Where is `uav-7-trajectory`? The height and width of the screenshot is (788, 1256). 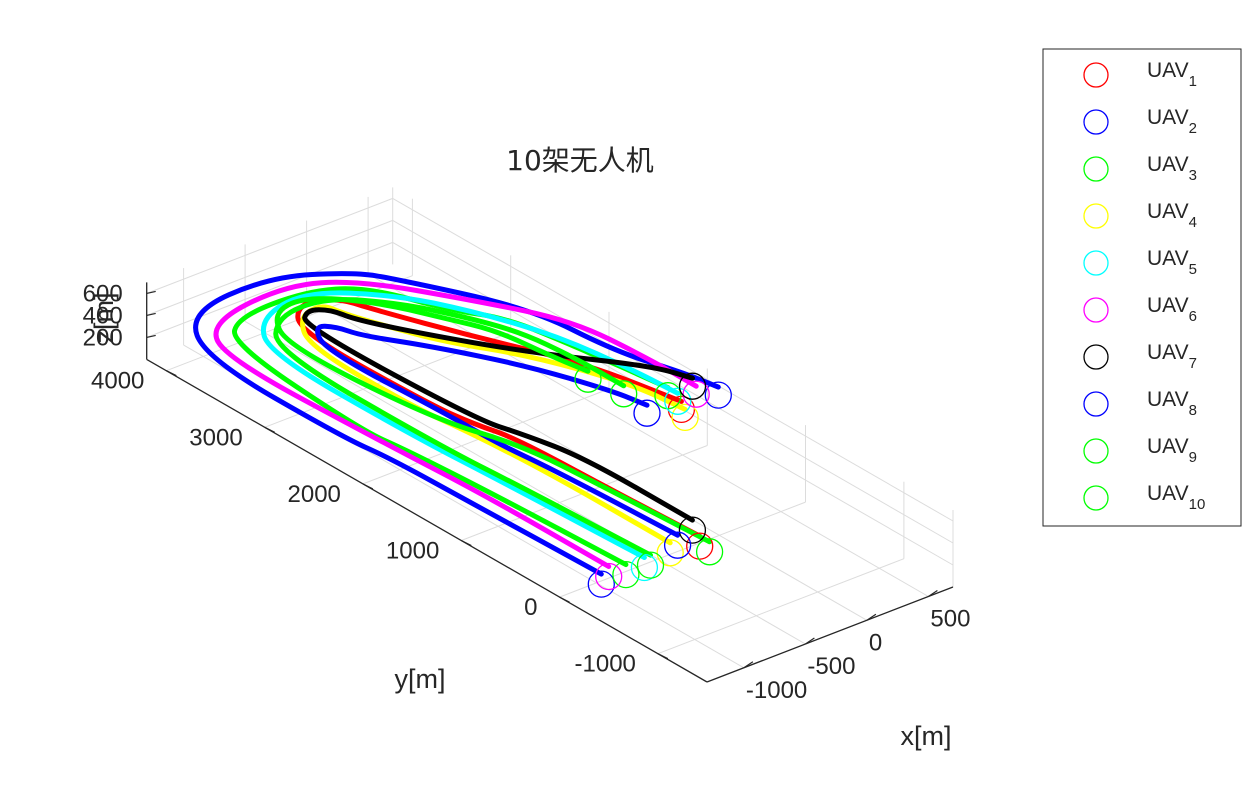
uav-7-trajectory is located at coordinates (498, 415).